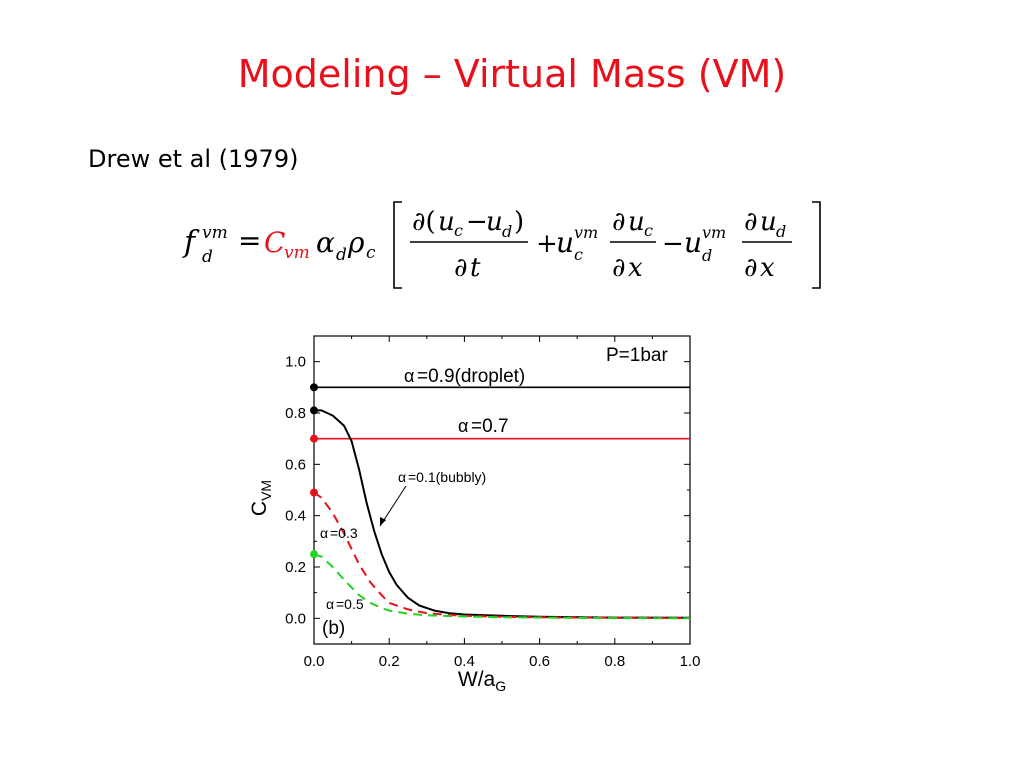  I want to click on label-alpha-07-symbol: α, so click(463, 426).